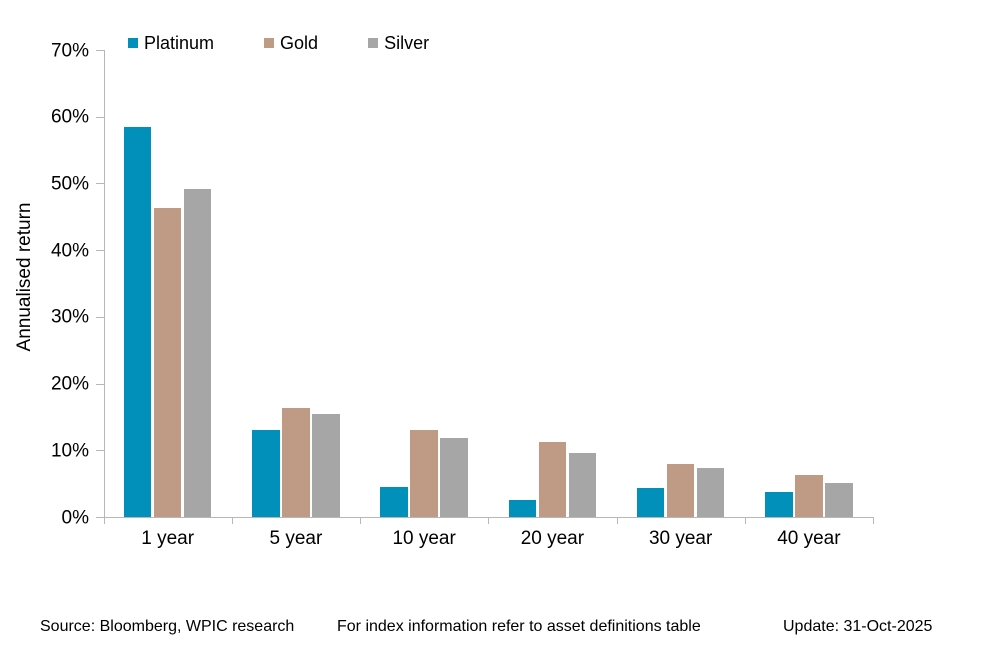  I want to click on x-category-label: 40 year, so click(809, 538).